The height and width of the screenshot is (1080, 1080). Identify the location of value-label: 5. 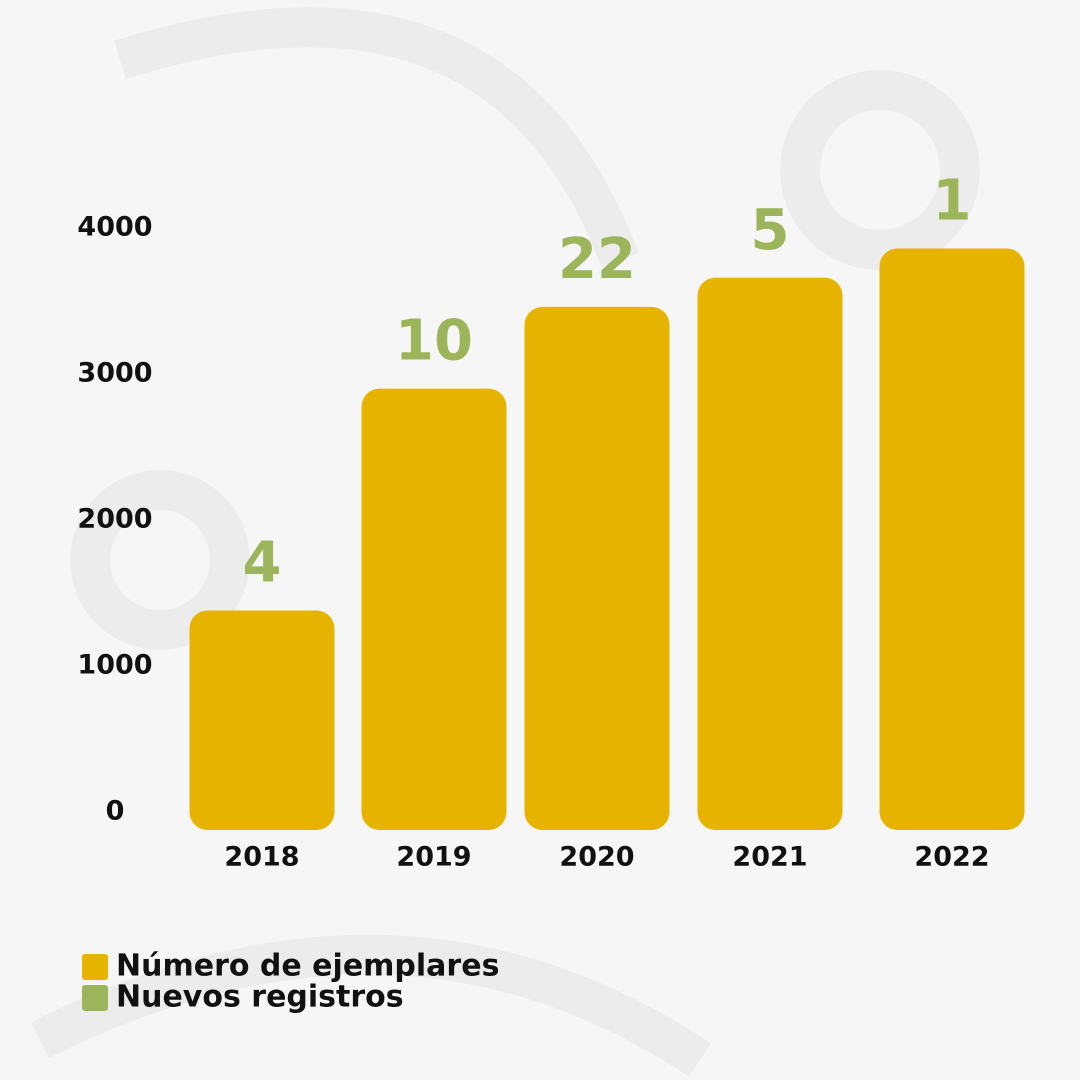
(770, 230).